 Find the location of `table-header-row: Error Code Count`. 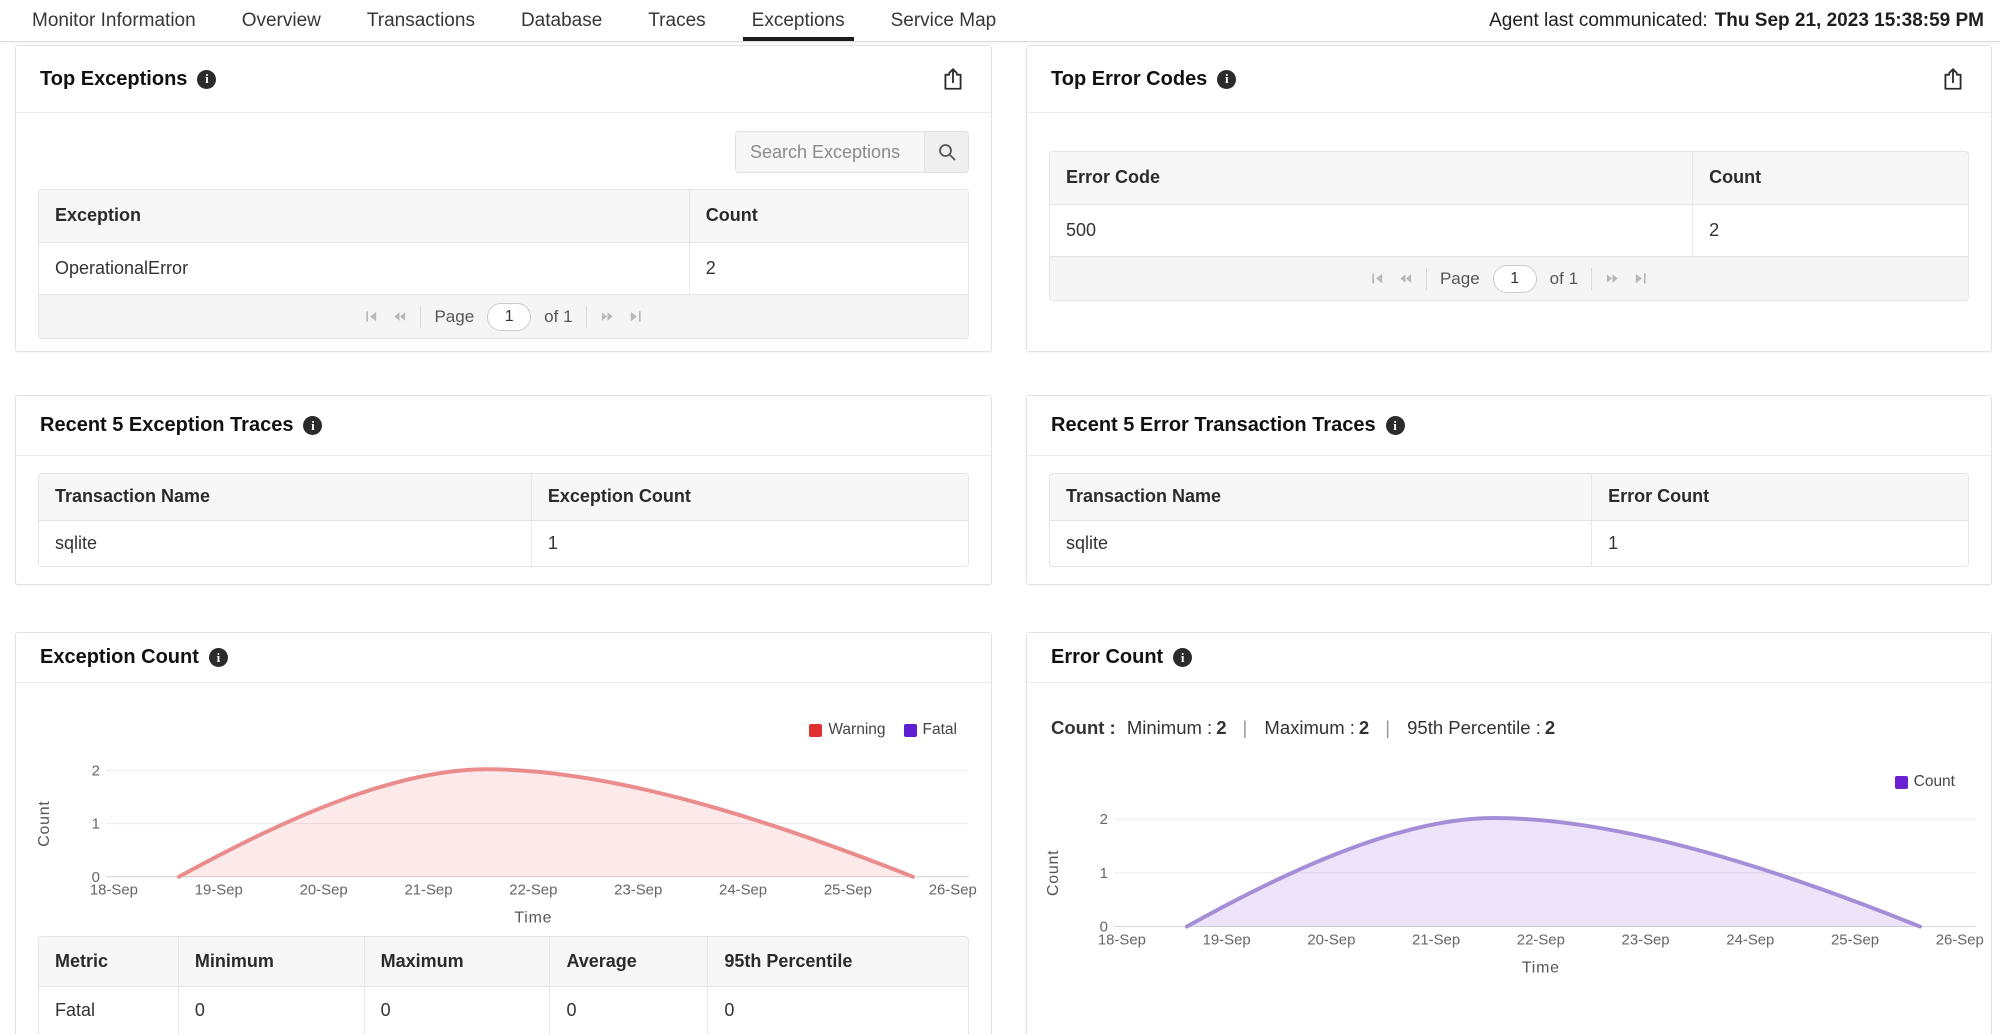

table-header-row: Error Code Count is located at coordinates (1509, 178).